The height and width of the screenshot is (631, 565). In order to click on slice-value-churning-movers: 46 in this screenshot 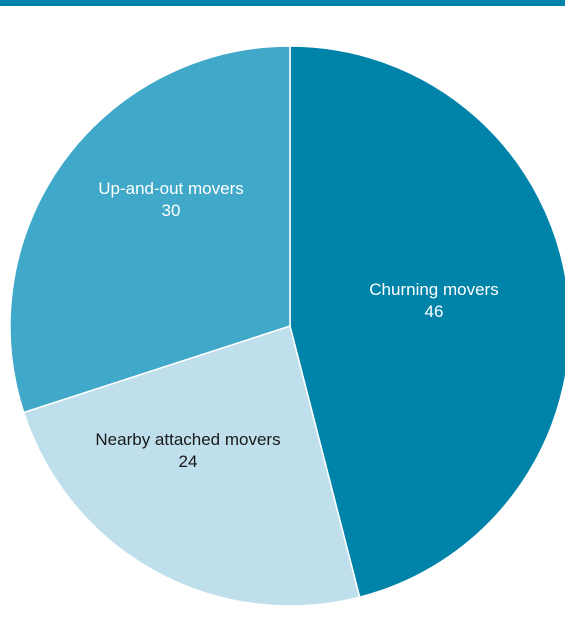, I will do `click(434, 311)`.